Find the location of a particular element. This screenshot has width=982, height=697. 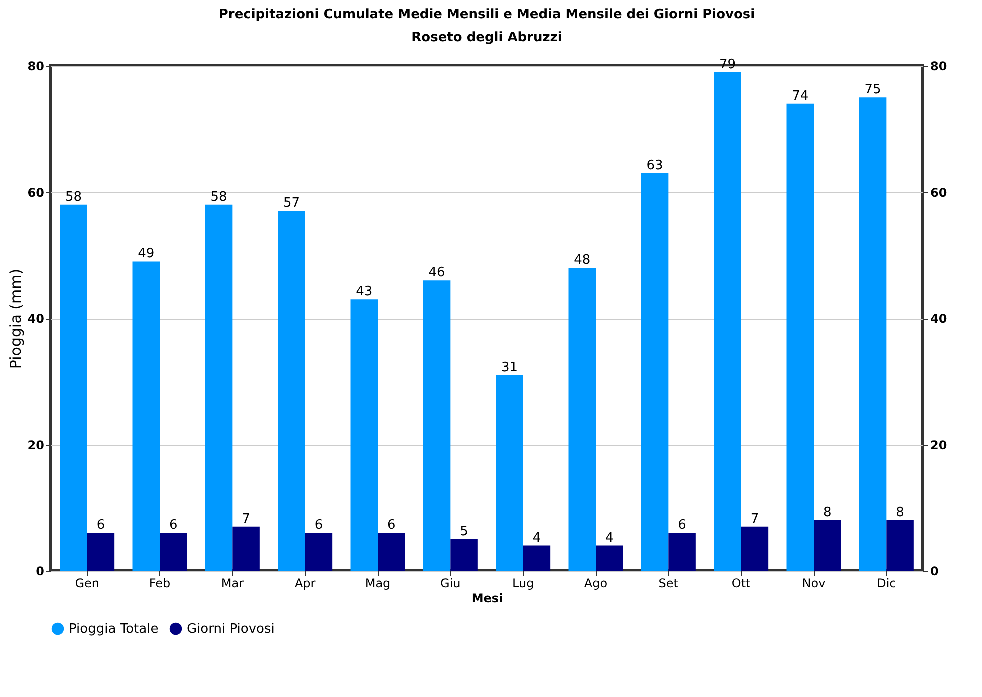

x-tick-label: Ago is located at coordinates (596, 583).